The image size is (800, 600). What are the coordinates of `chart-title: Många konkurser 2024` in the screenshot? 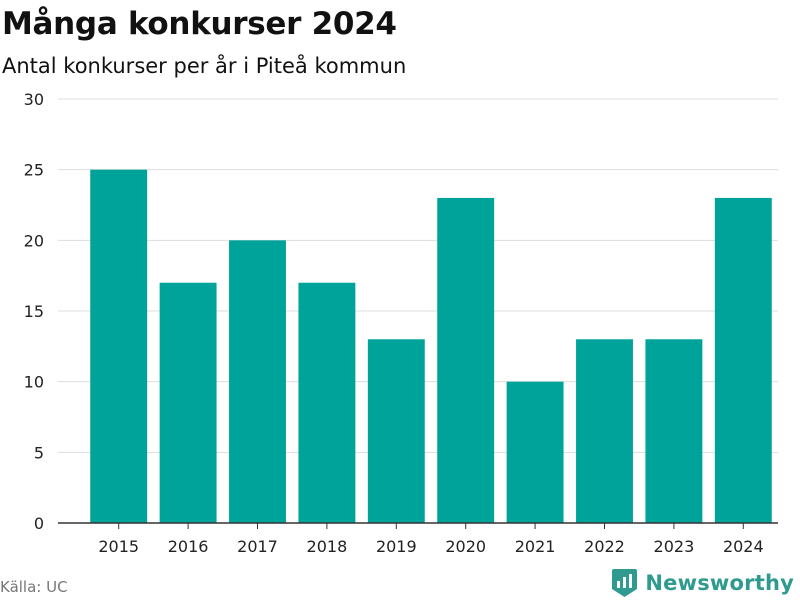 It's located at (199, 24).